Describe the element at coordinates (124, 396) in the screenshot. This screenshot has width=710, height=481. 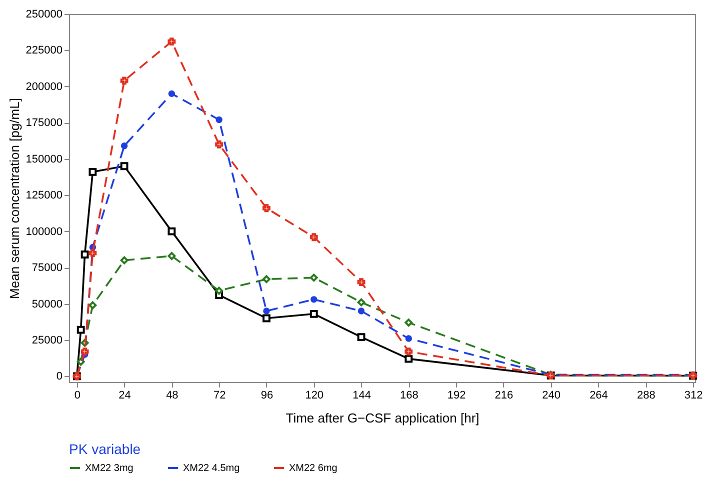
I see `x-tick-label: 24` at that location.